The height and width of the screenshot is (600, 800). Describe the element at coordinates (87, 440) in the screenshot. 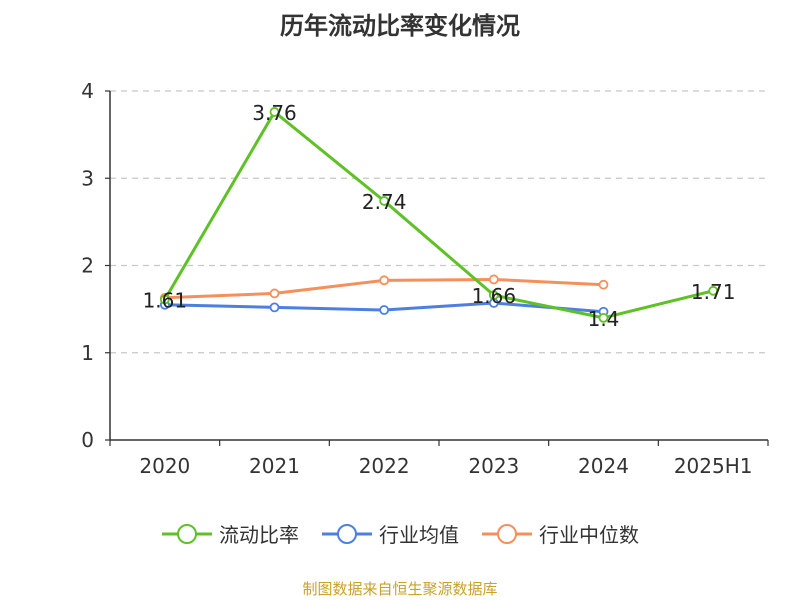

I see `y-tick-label: 0` at that location.